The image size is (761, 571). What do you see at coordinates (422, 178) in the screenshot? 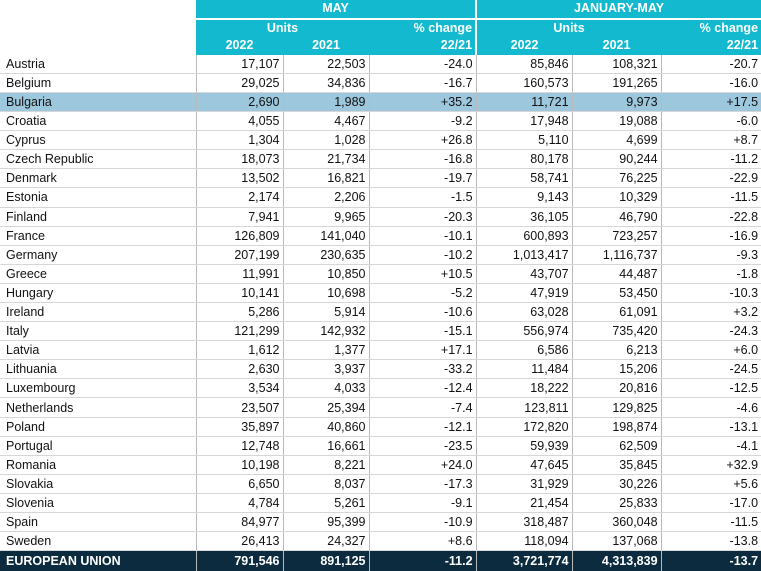
I see `cell-may-pct: -19.7` at bounding box center [422, 178].